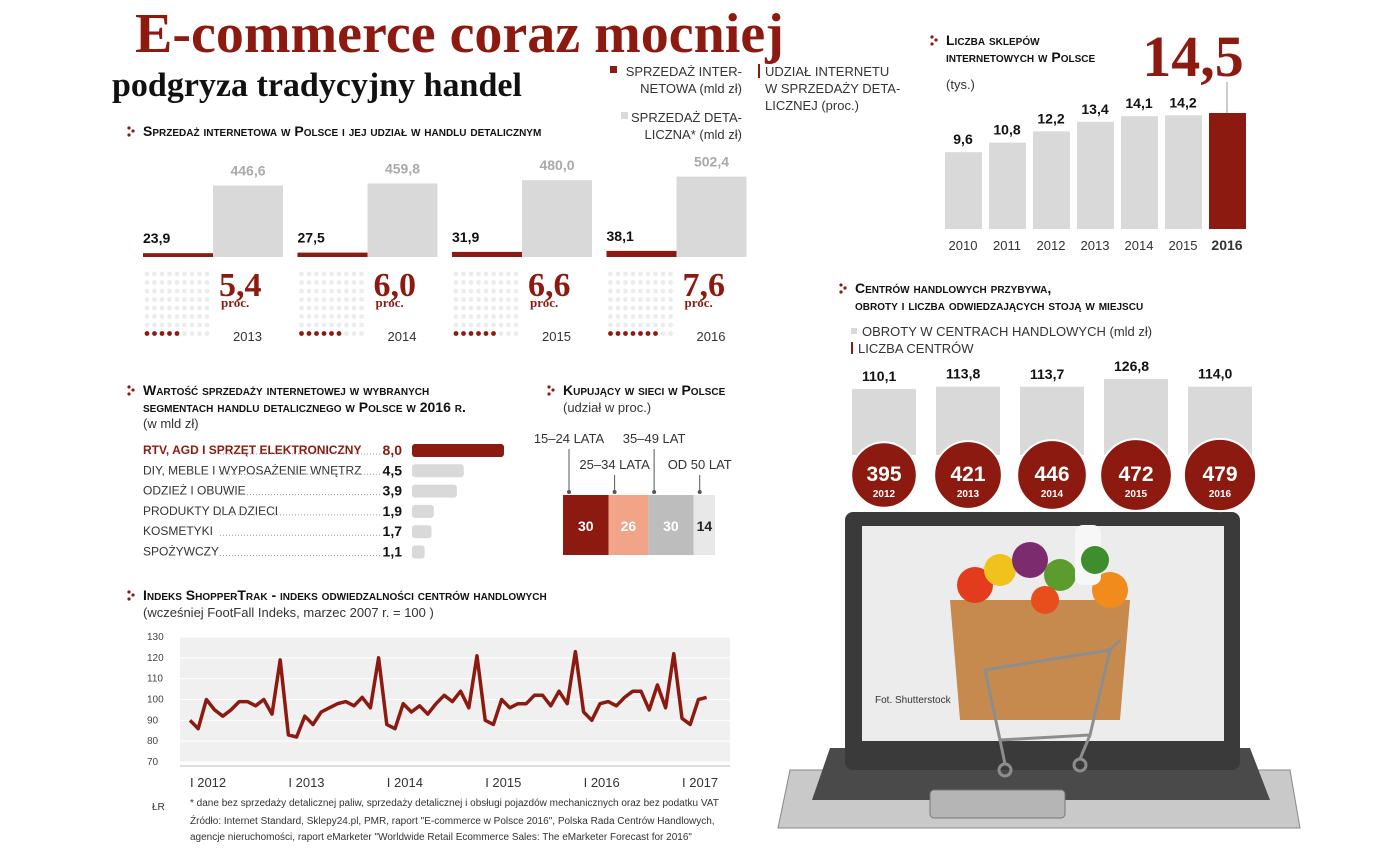 The height and width of the screenshot is (859, 1400). I want to click on share-value: 7,6, so click(704, 285).